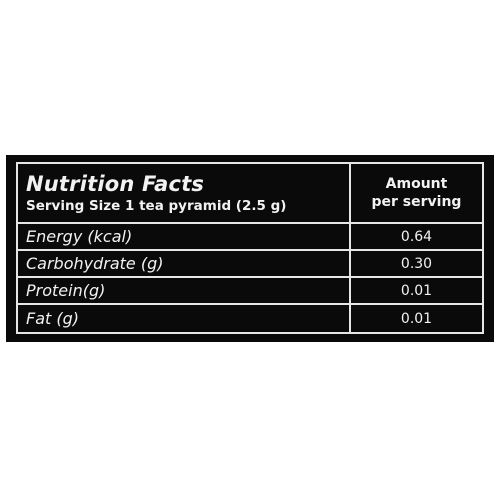 Image resolution: width=500 pixels, height=500 pixels. I want to click on row-label-fat: Fat (g), so click(184, 318).